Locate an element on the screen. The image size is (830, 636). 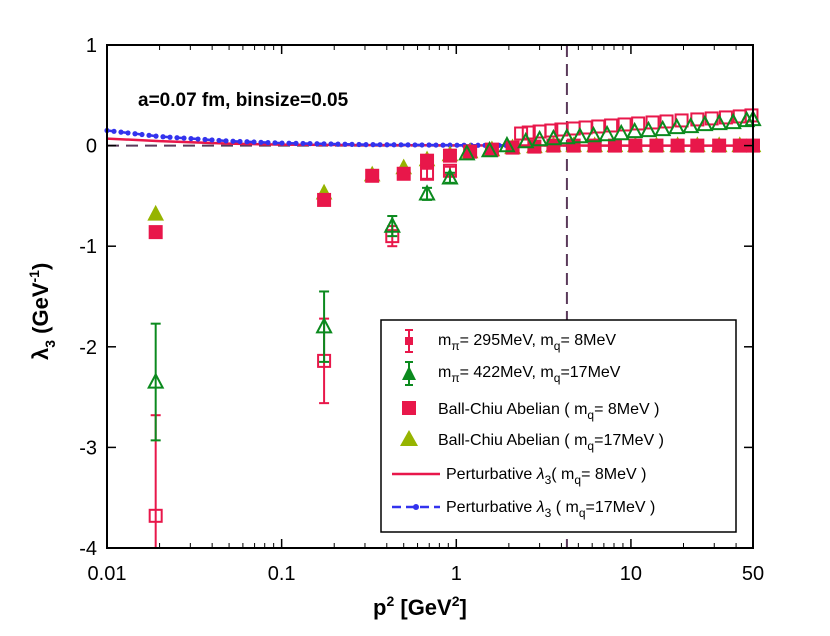
x-tick-label: 0.01 is located at coordinates (107, 574).